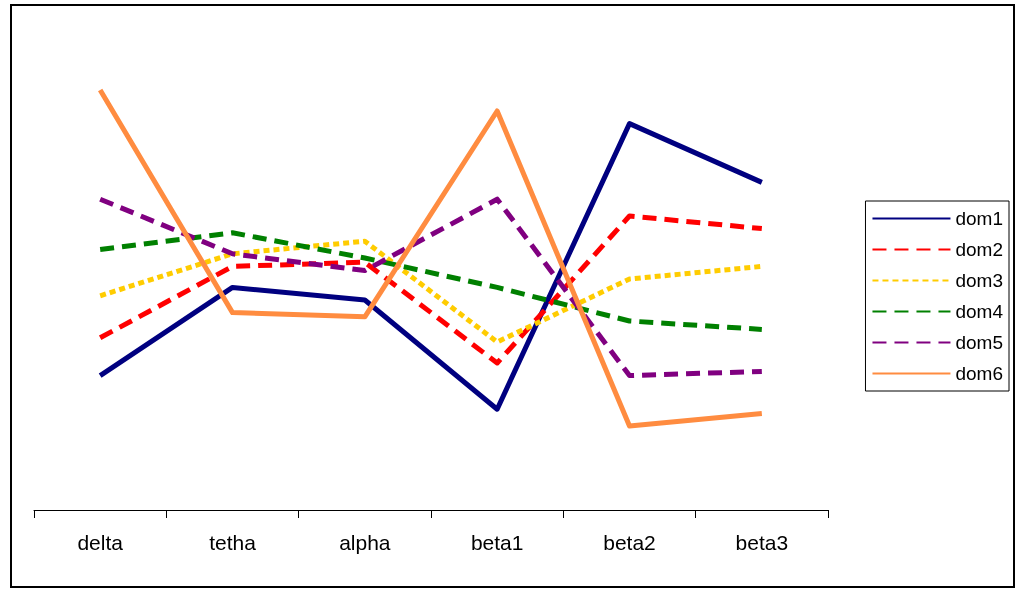 The image size is (1019, 592). I want to click on x-tick-label: beta2, so click(629, 542).